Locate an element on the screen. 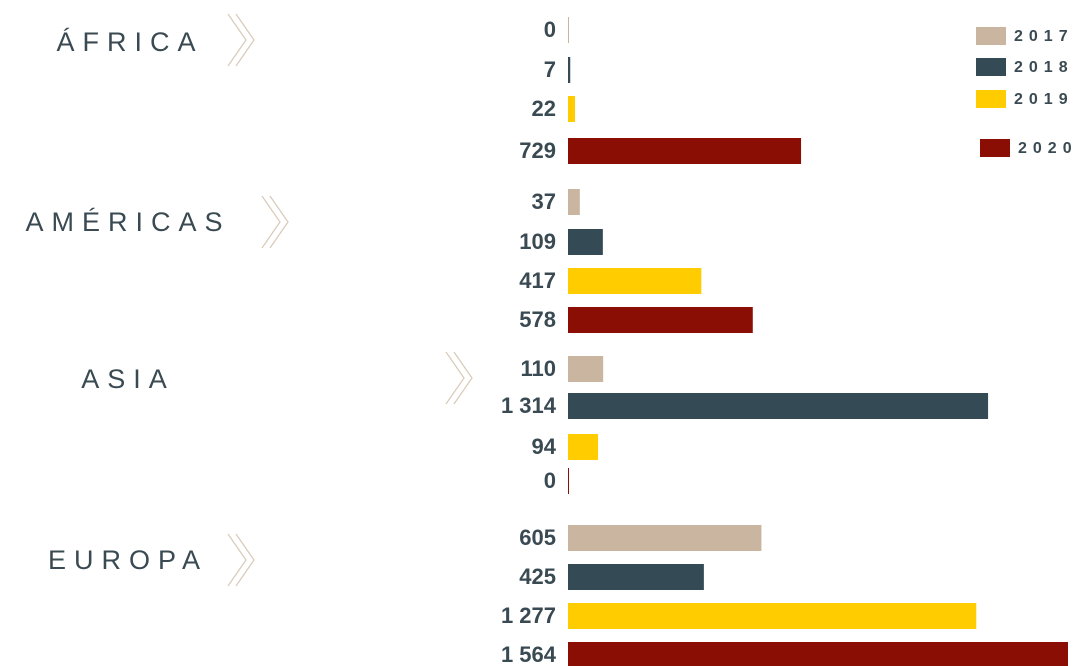 The image size is (1088, 666). value-label: 37 is located at coordinates (544, 201).